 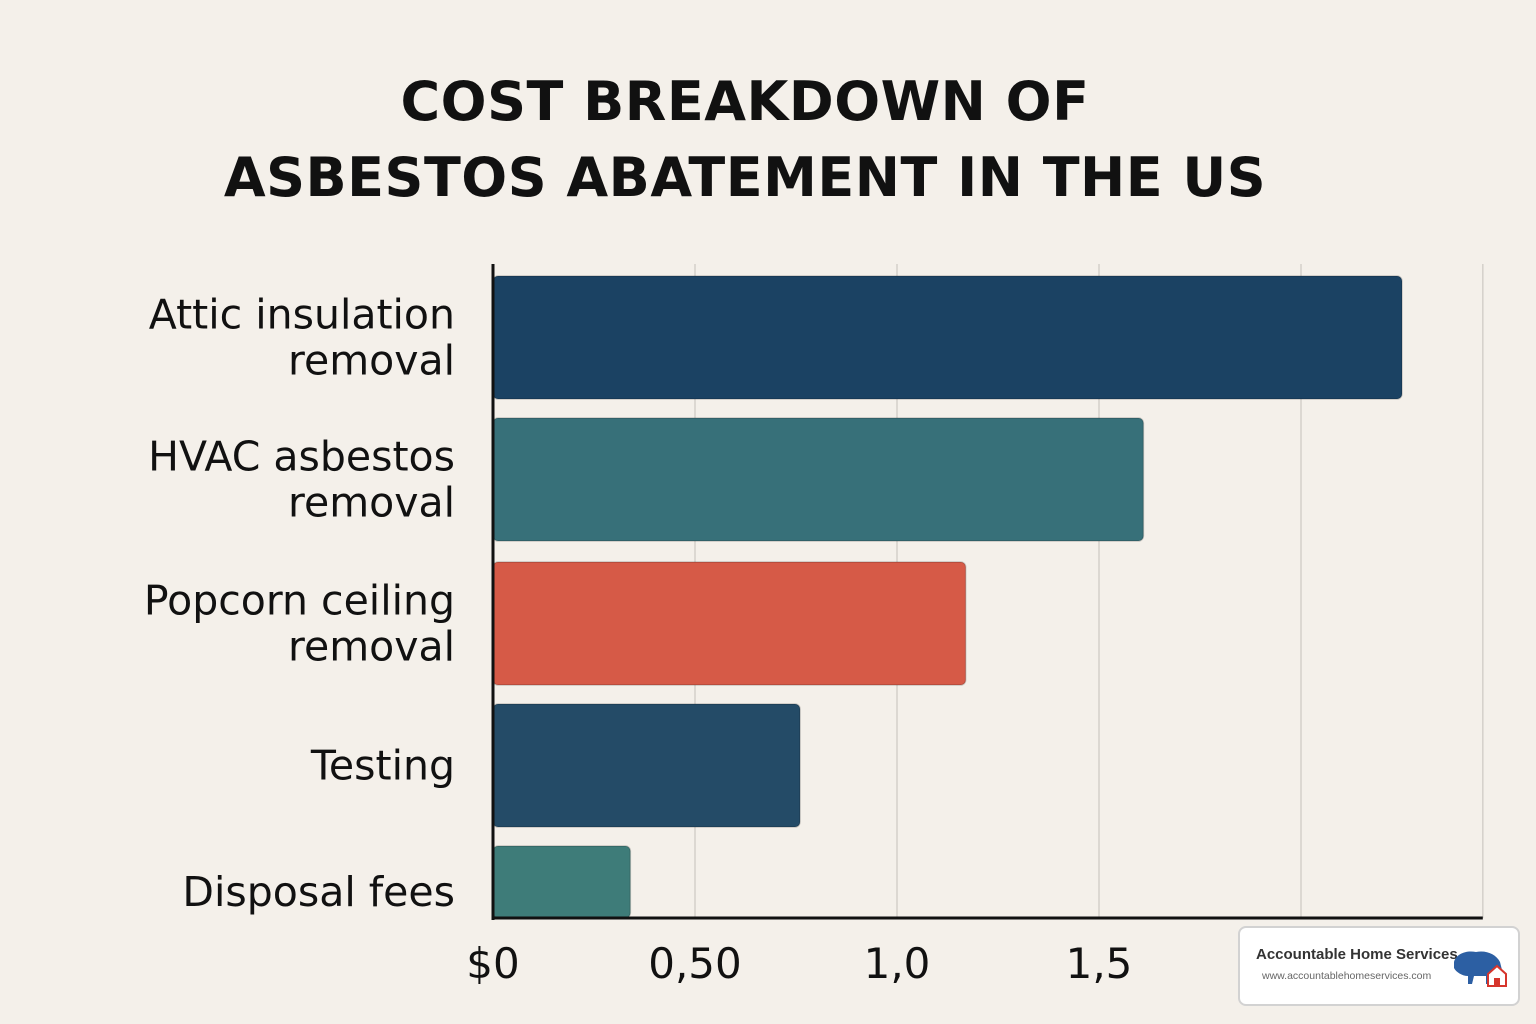 I want to click on brand-url: www.accountablehomeservices.com, so click(x=1347, y=976).